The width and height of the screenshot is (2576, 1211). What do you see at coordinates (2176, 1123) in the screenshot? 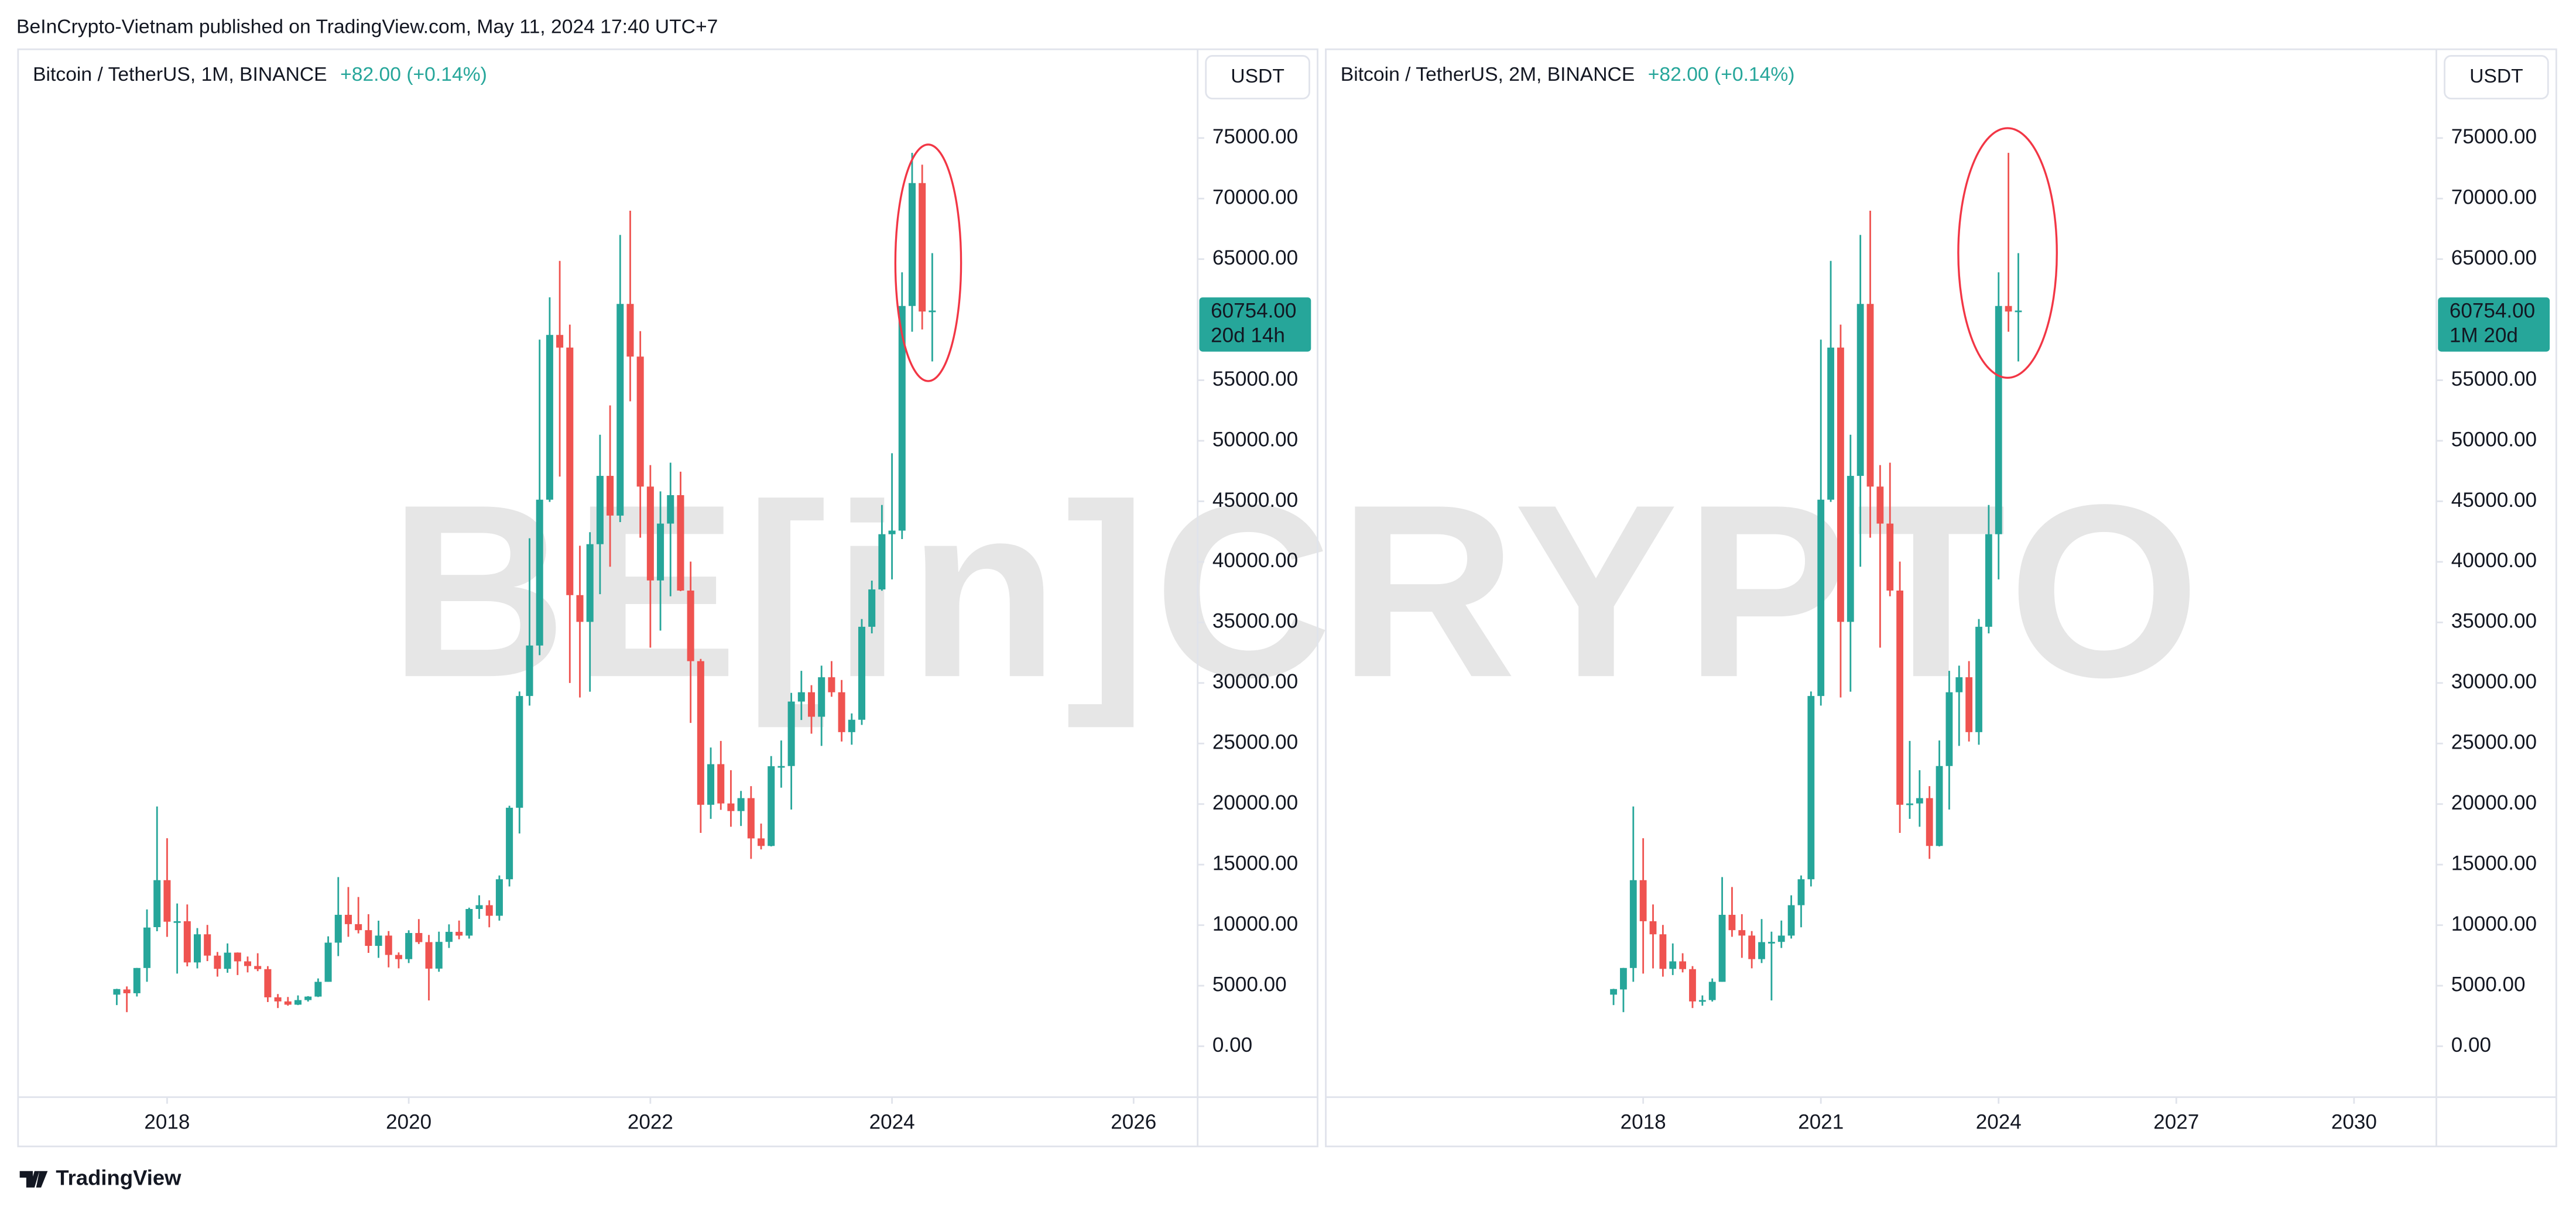
I see `x-tick-label: 2027` at bounding box center [2176, 1123].